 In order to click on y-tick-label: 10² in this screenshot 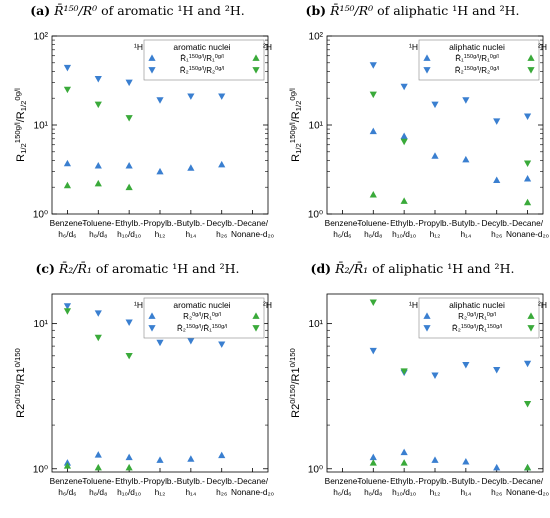, I will do `click(41, 37)`.